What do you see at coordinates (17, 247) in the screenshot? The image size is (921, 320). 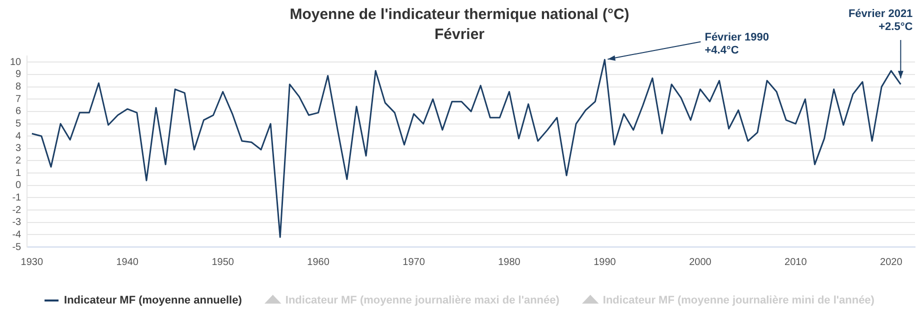 I see `y-tick-label: -5` at bounding box center [17, 247].